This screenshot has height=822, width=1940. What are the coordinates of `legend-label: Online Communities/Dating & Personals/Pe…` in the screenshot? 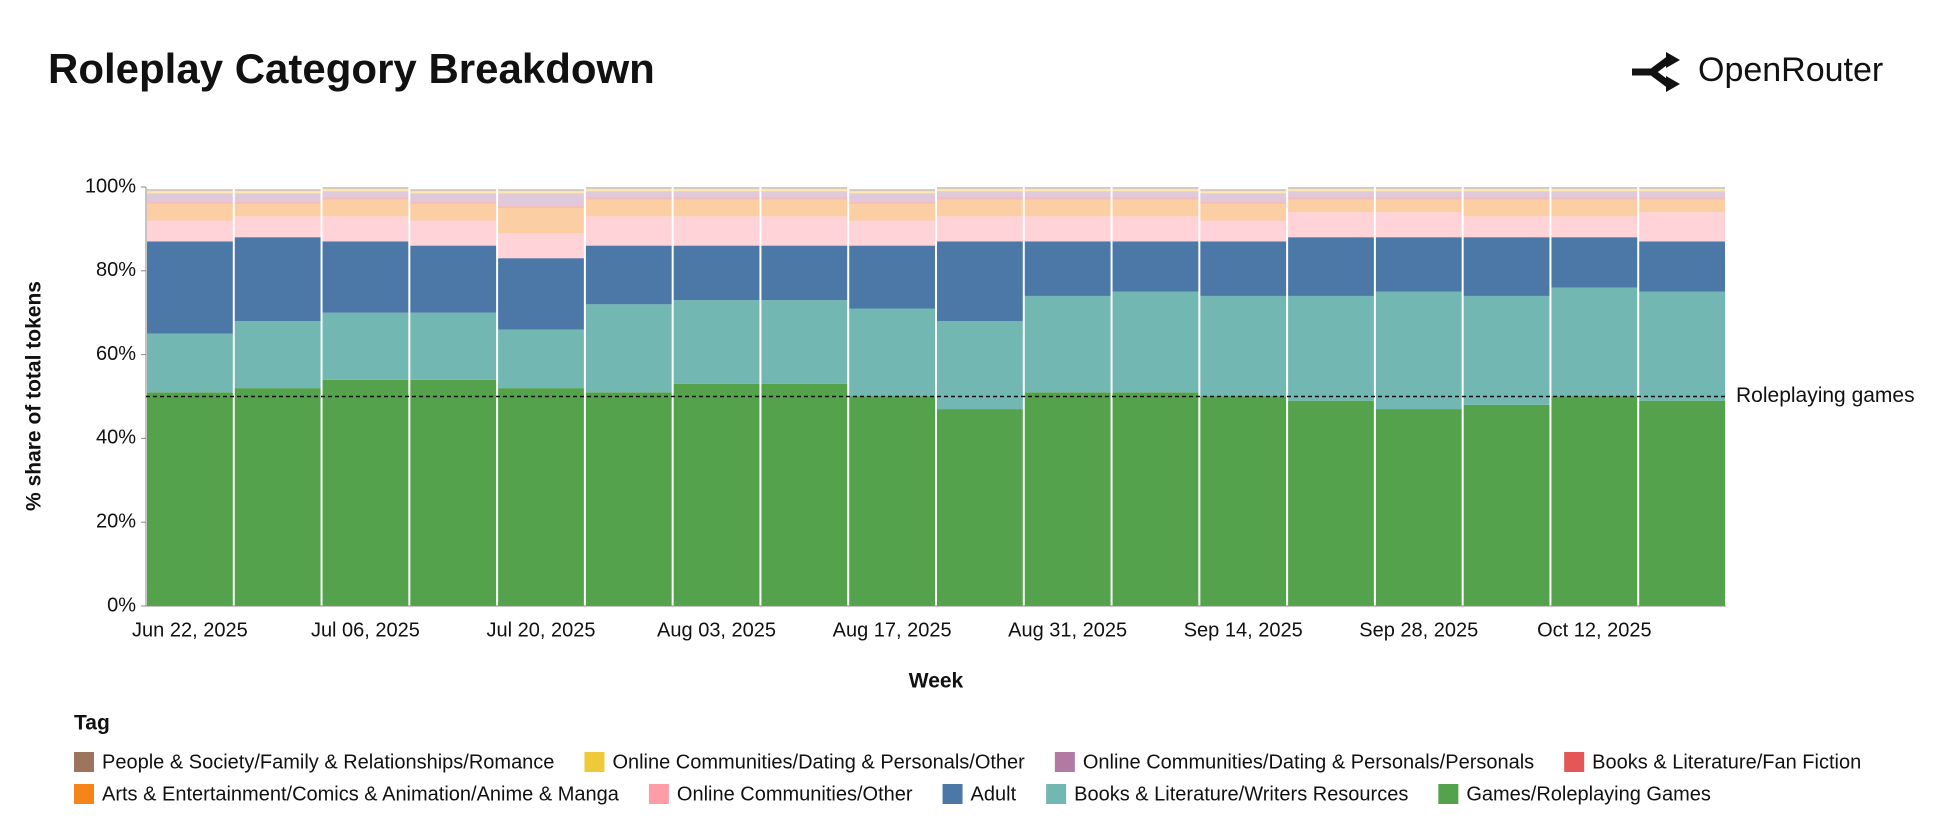 It's located at (1308, 762).